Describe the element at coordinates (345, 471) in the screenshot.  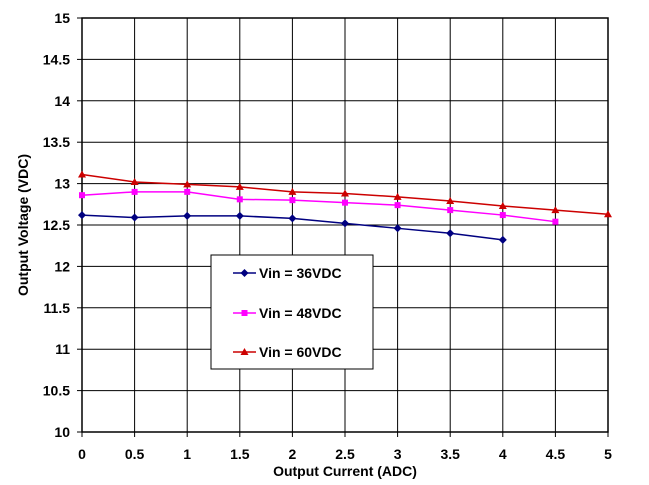
I see `x-axis-label: Output Current (ADC)` at that location.